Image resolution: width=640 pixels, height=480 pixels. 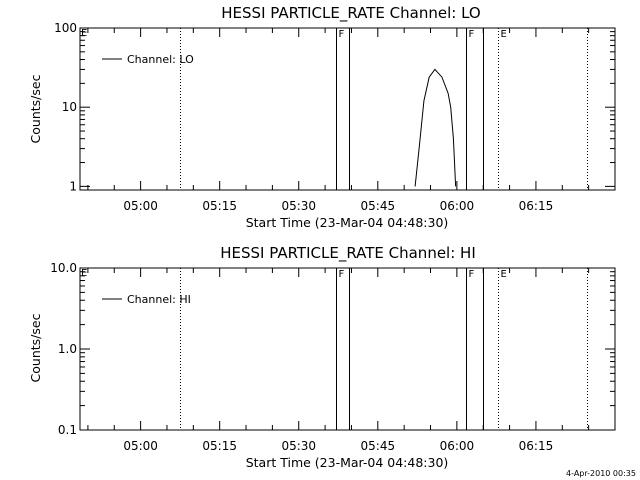 What do you see at coordinates (67, 430) in the screenshot?
I see `y-tick-label: 0.1` at bounding box center [67, 430].